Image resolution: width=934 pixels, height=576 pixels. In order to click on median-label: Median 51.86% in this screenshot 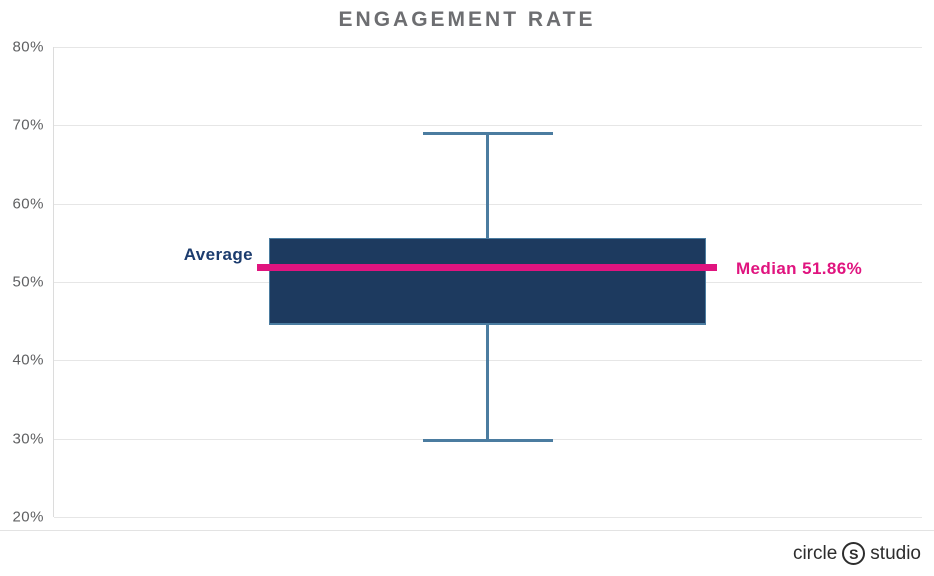, I will do `click(799, 269)`.